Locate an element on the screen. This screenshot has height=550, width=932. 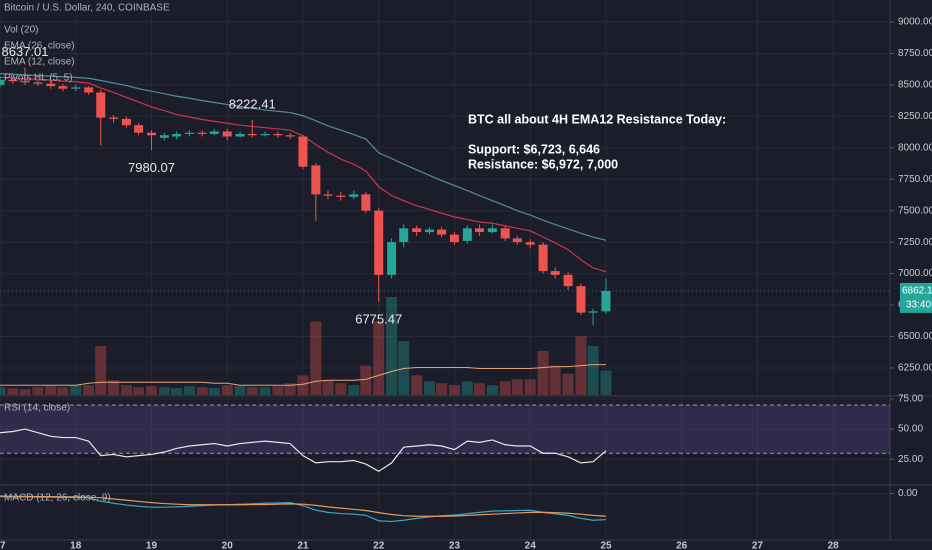
y-tick-label: 7000.00 is located at coordinates (915, 273).